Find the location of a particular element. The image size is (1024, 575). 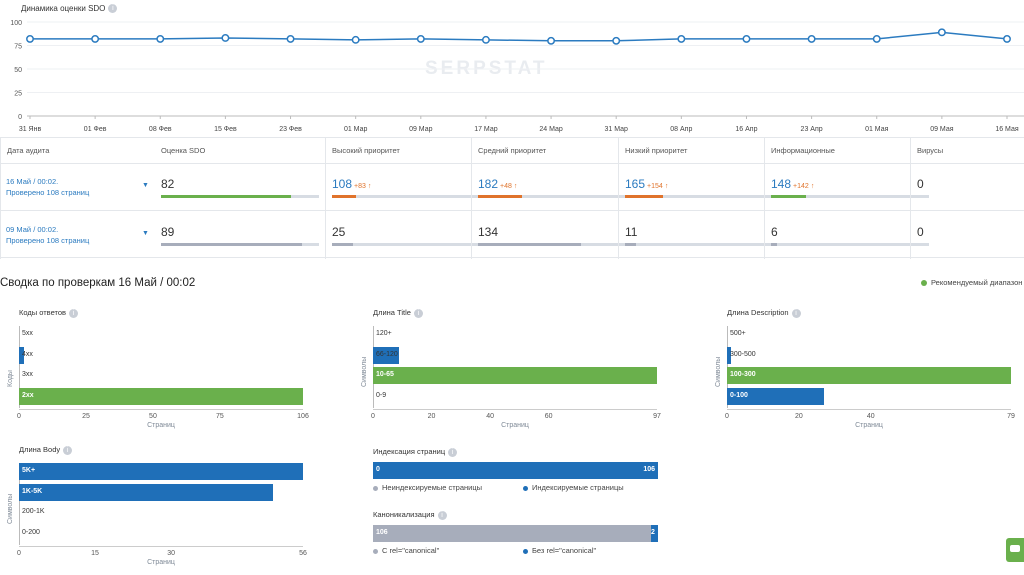

x-tick-label: 50 is located at coordinates (153, 416).